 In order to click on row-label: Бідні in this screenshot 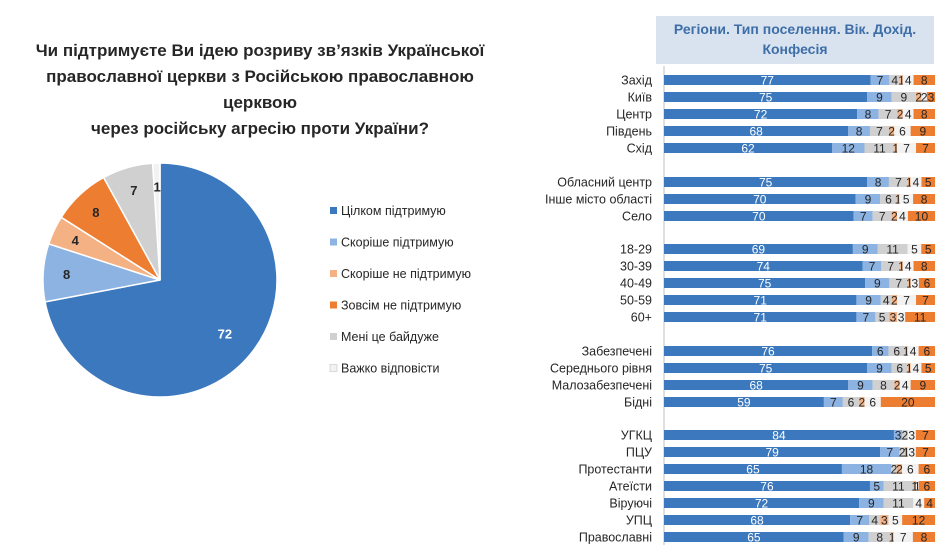, I will do `click(638, 403)`.